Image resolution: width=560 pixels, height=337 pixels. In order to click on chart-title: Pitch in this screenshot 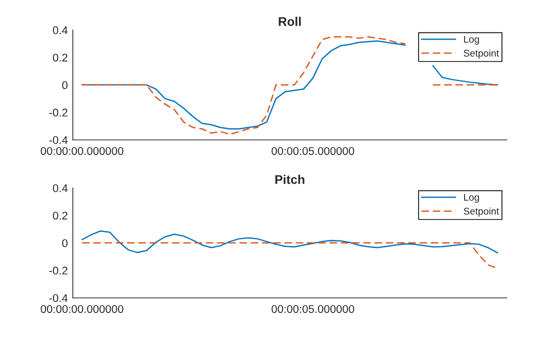, I will do `click(289, 179)`.